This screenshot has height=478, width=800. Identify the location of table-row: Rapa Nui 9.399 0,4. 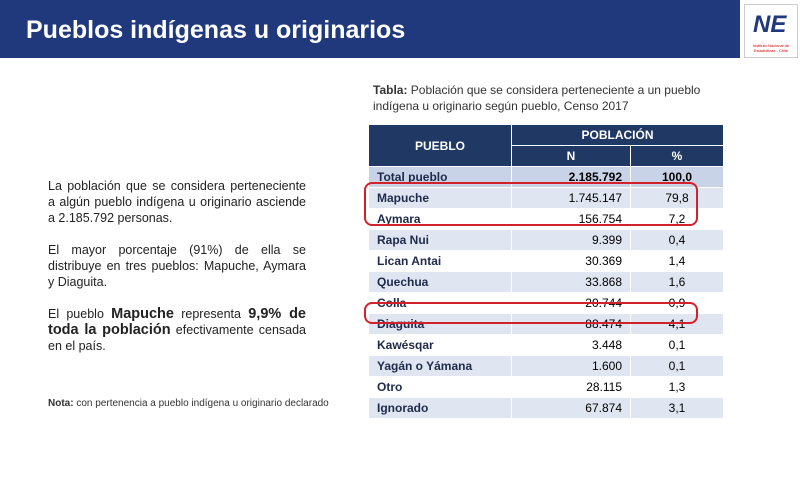
(546, 240).